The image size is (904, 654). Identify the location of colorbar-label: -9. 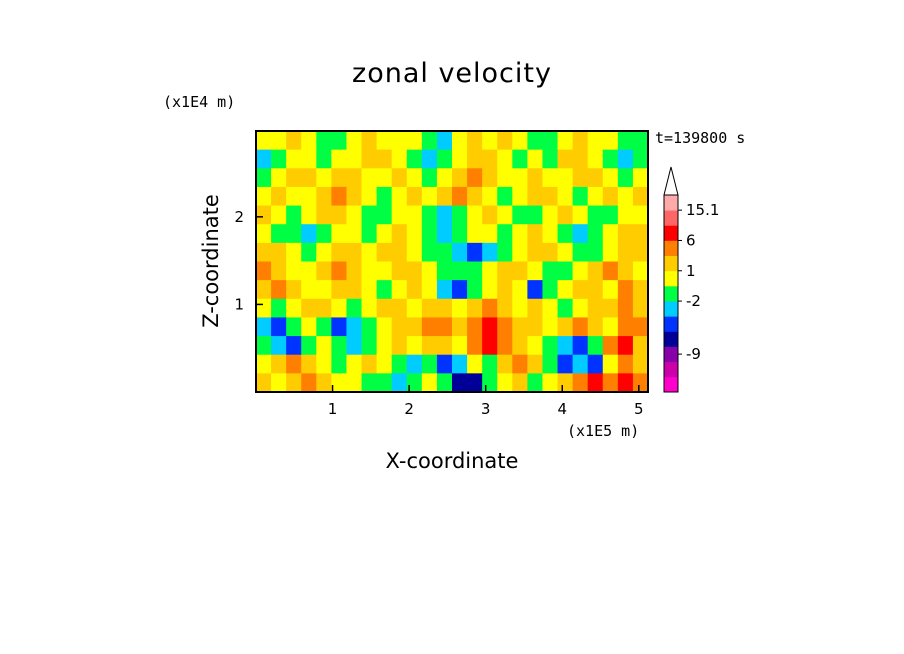
(693, 354).